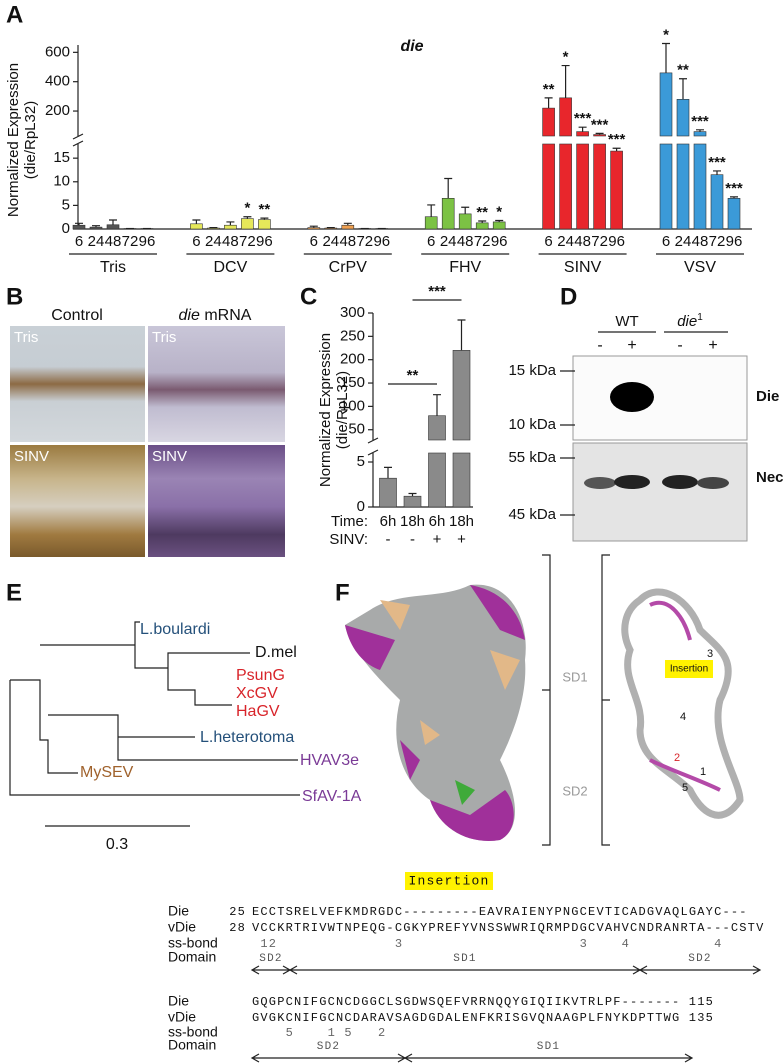 Image resolution: width=783 pixels, height=1063 pixels. What do you see at coordinates (388, 539) in the screenshot?
I see `x-tick-label: -` at bounding box center [388, 539].